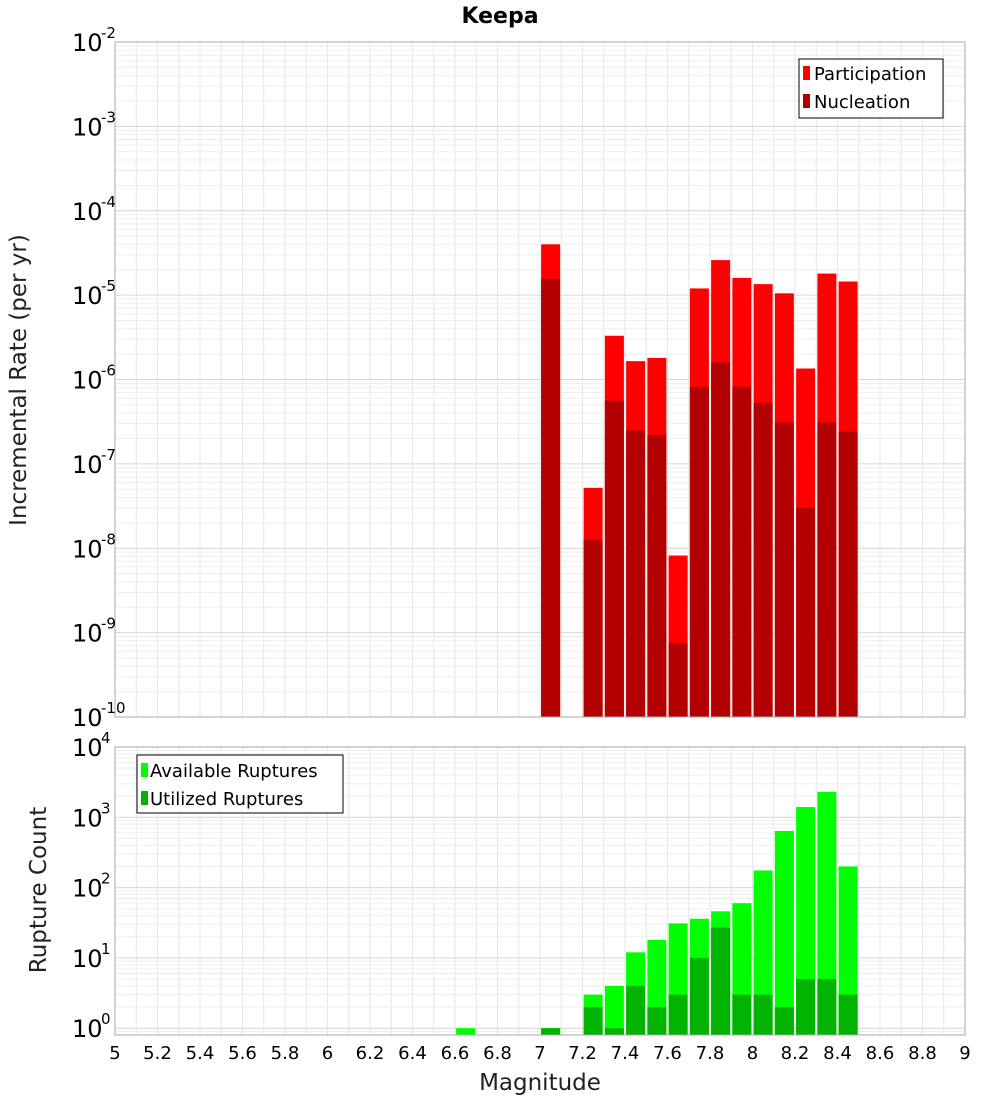 This screenshot has width=1000, height=1100. I want to click on x-tick-label: 6.4, so click(412, 1053).